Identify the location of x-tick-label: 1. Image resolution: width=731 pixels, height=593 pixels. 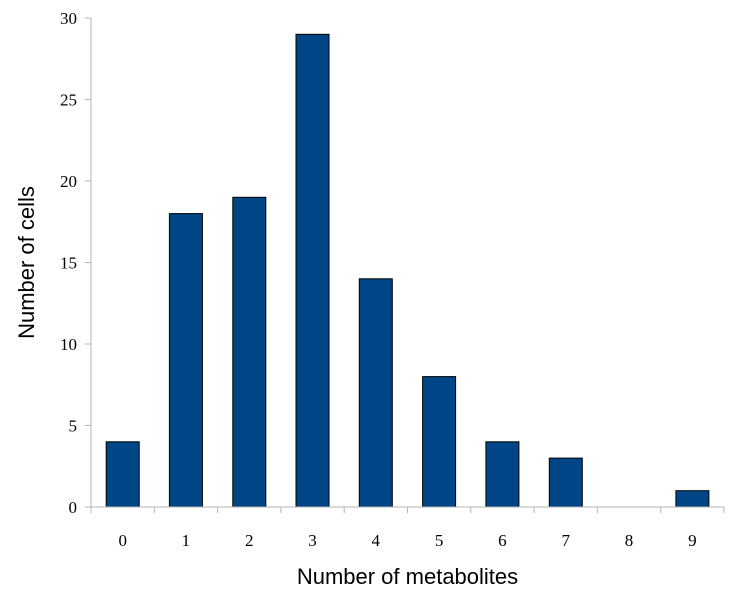
(186, 540).